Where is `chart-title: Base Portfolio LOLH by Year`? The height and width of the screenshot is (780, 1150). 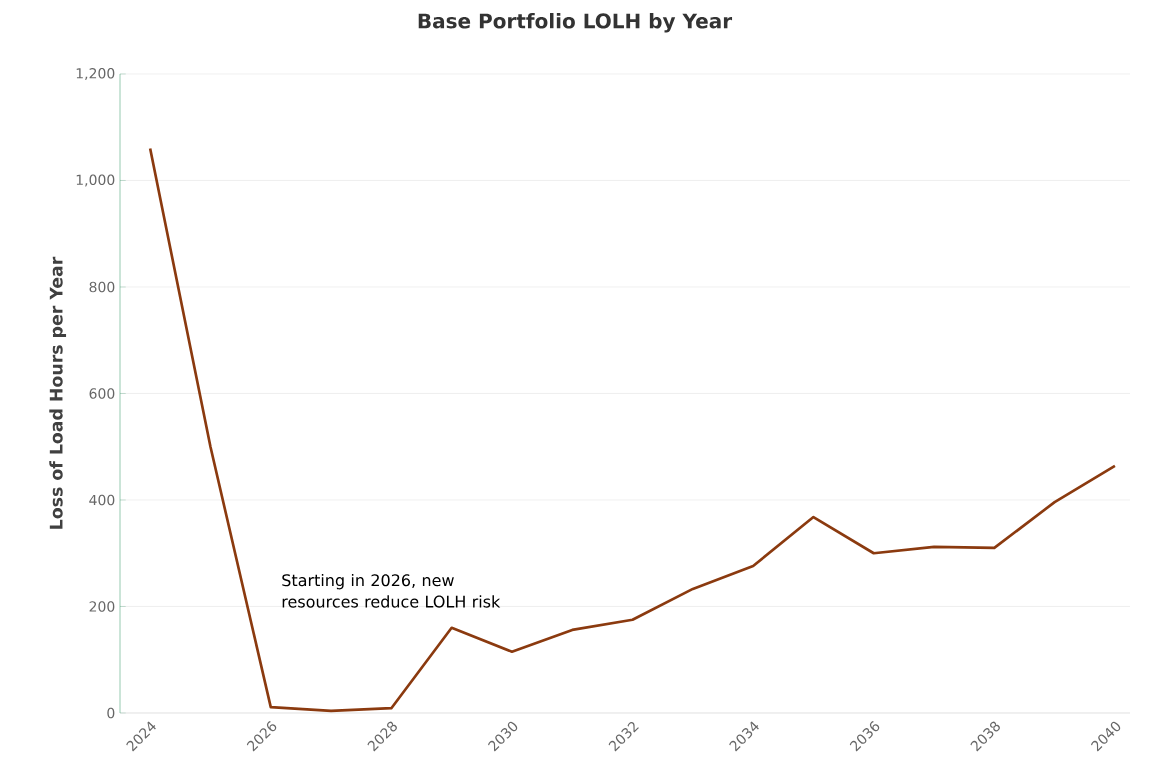 chart-title: Base Portfolio LOLH by Year is located at coordinates (575, 23).